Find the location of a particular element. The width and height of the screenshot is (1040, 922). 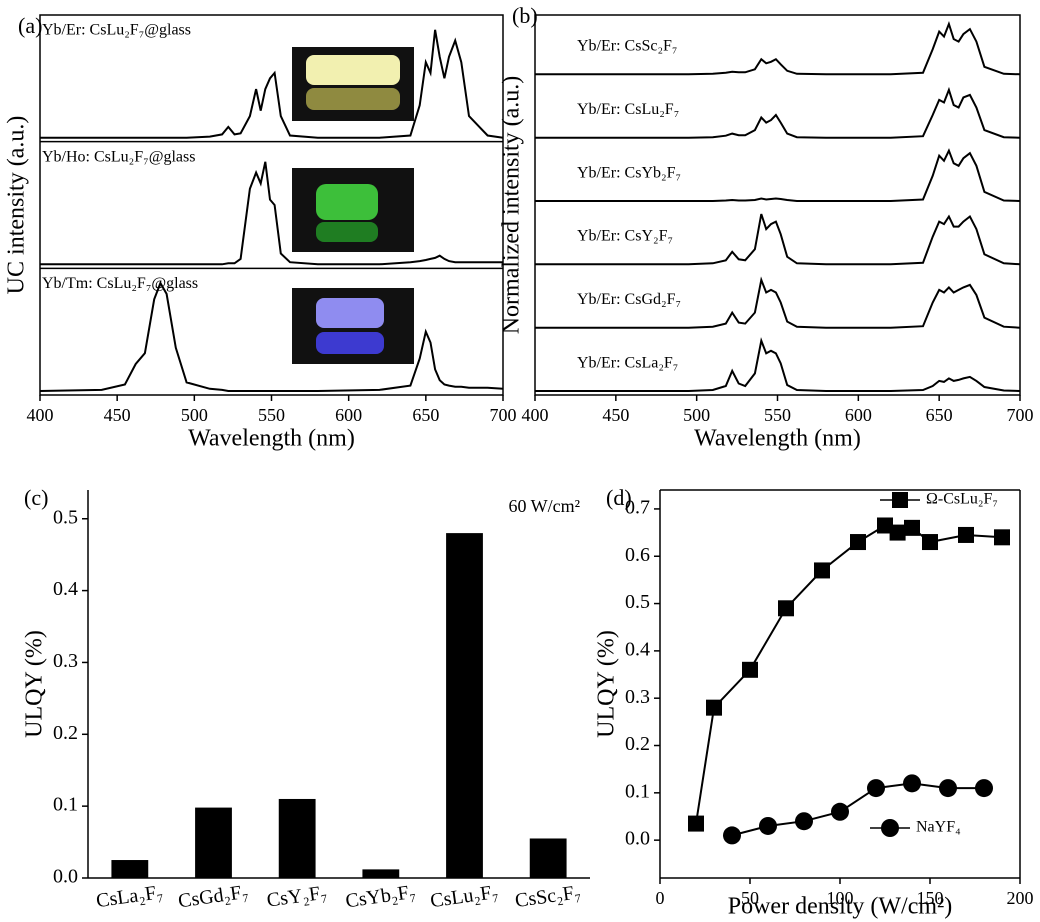

x-tick-label: 150 is located at coordinates (930, 898).